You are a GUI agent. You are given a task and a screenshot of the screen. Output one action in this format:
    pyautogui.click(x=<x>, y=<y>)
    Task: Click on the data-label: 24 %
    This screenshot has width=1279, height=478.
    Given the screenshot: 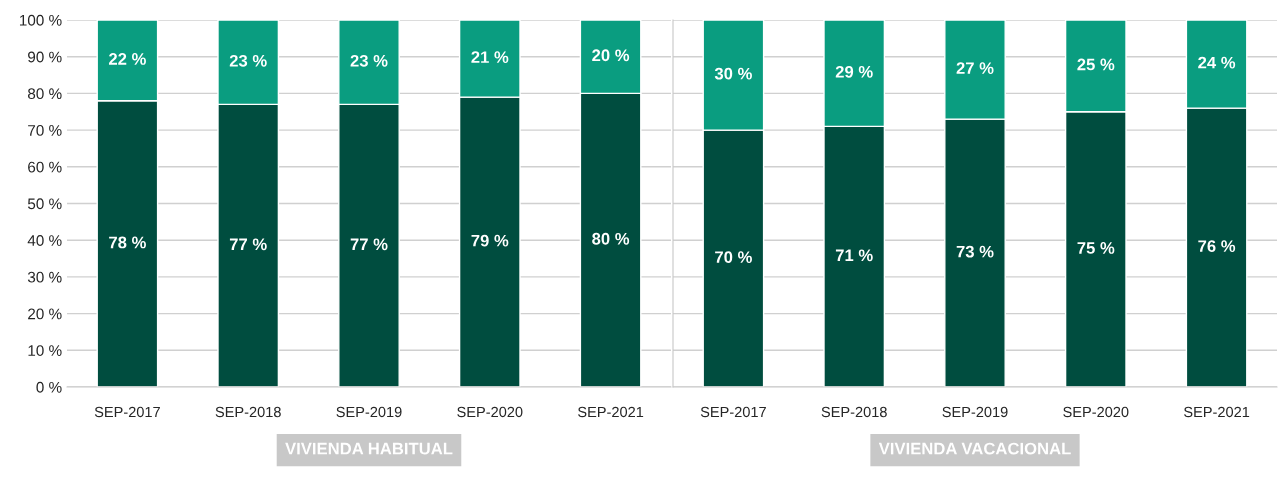 What is the action you would take?
    pyautogui.click(x=1217, y=62)
    